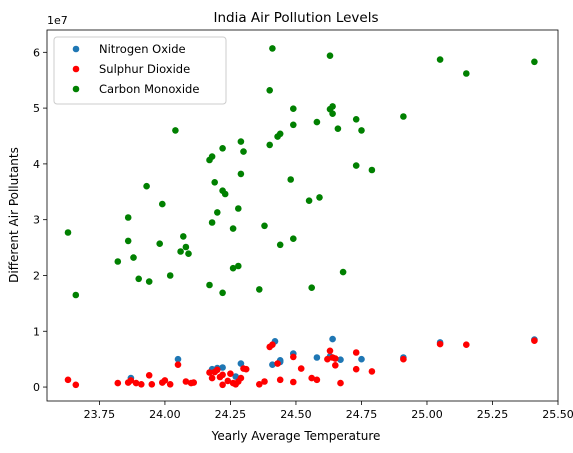 This screenshot has height=453, width=573. I want to click on x-axis: 23.75 24.00 24.25 24.50 24.75 25.00 25.25 25.50, so click(328, 411).